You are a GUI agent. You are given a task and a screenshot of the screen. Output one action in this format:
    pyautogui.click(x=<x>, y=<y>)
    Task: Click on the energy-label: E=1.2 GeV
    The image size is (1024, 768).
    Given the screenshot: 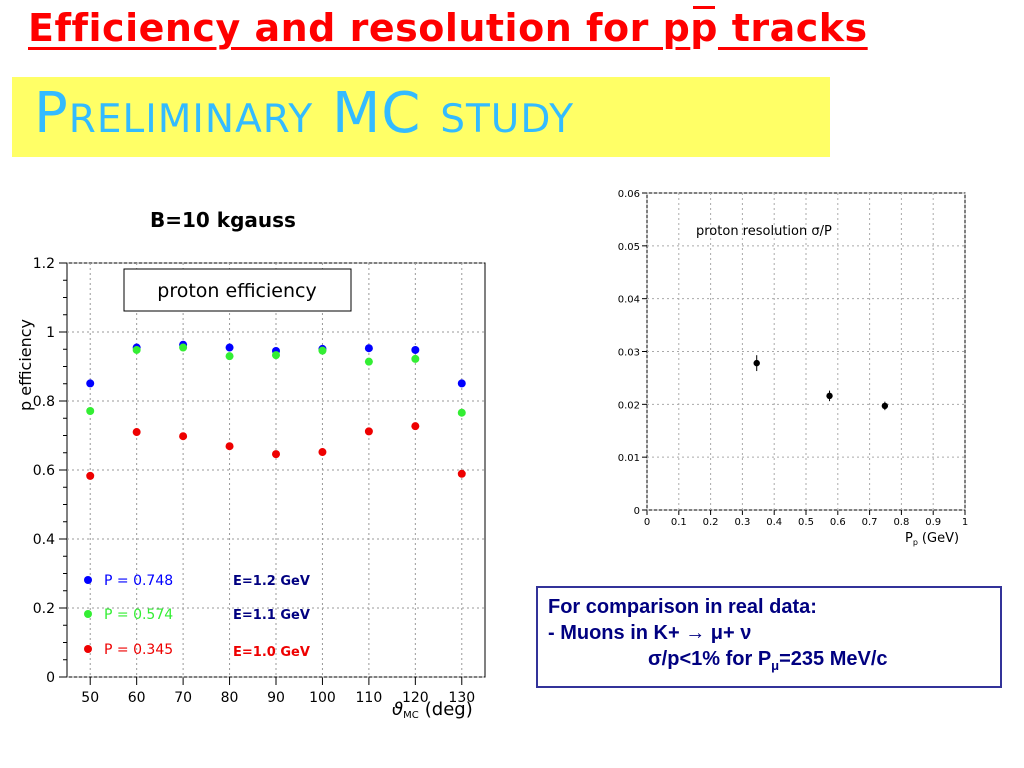 What is the action you would take?
    pyautogui.click(x=271, y=581)
    